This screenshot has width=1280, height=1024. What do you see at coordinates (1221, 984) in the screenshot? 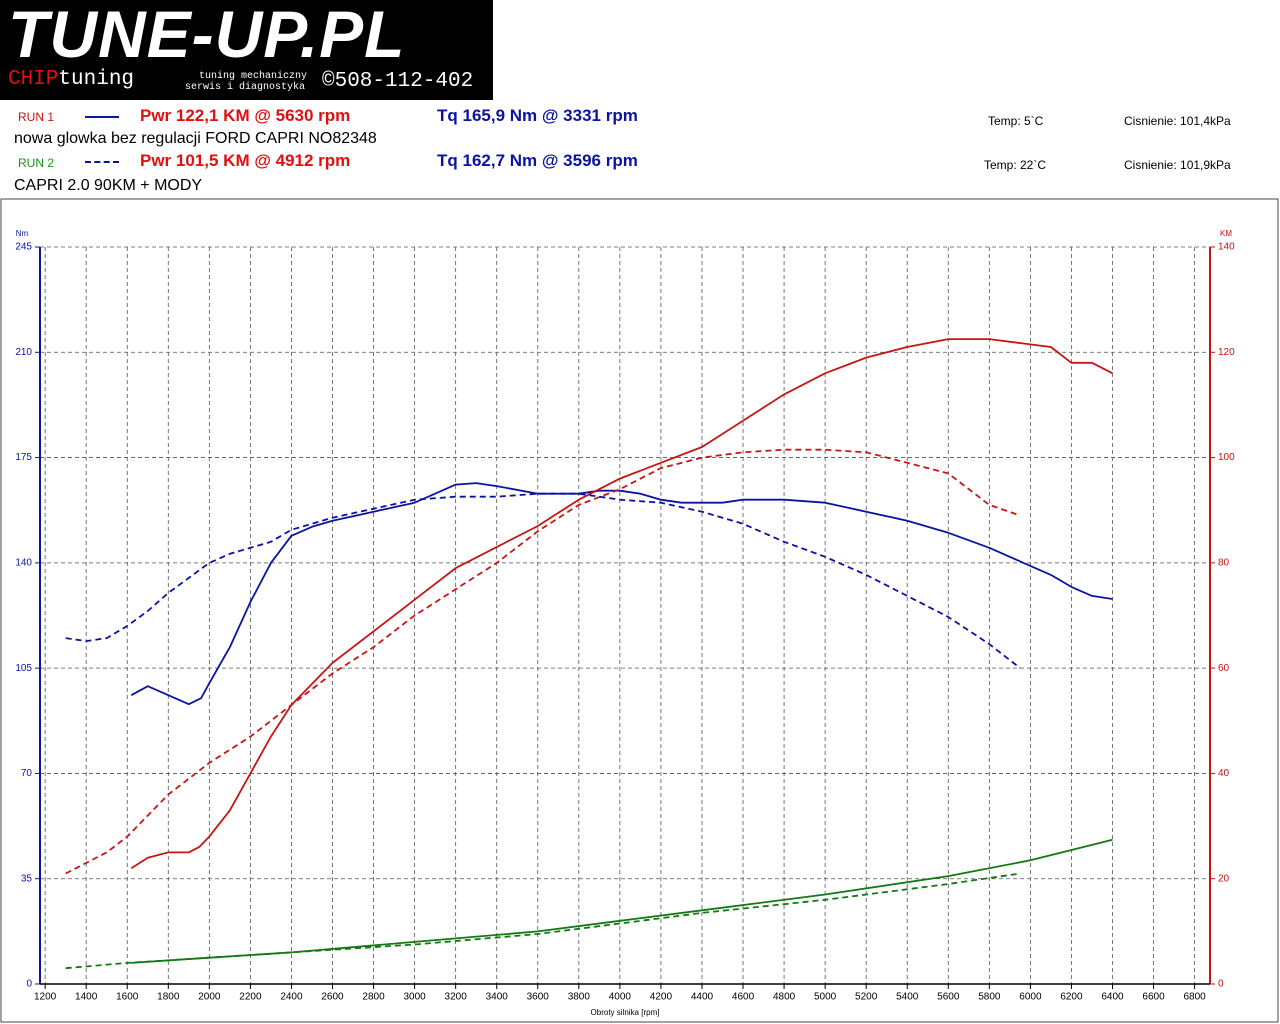
I see `y2-tick-label: 0` at bounding box center [1221, 984].